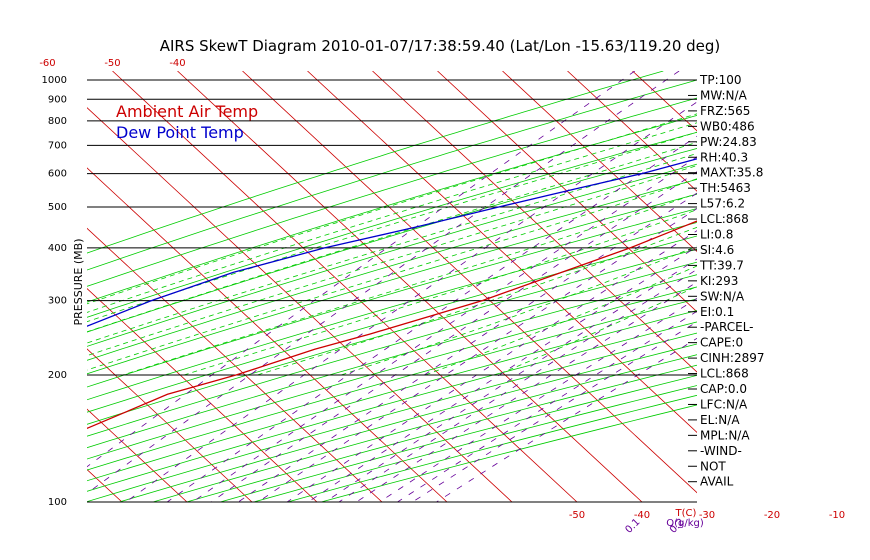 This screenshot has width=870, height=560. What do you see at coordinates (728, 142) in the screenshot?
I see `stat-line: PW:24.83` at bounding box center [728, 142].